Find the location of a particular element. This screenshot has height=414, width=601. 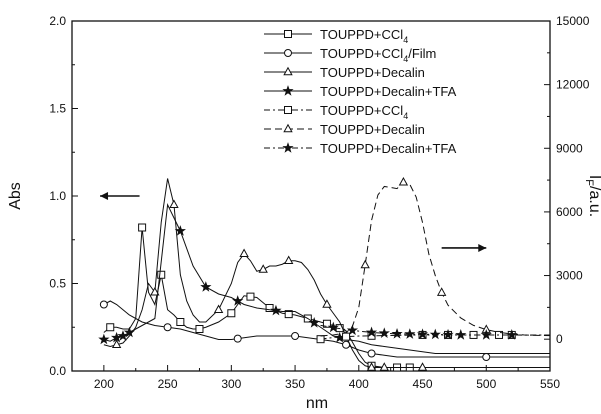

y-left-tick-label: 0.5 is located at coordinates (57, 284).